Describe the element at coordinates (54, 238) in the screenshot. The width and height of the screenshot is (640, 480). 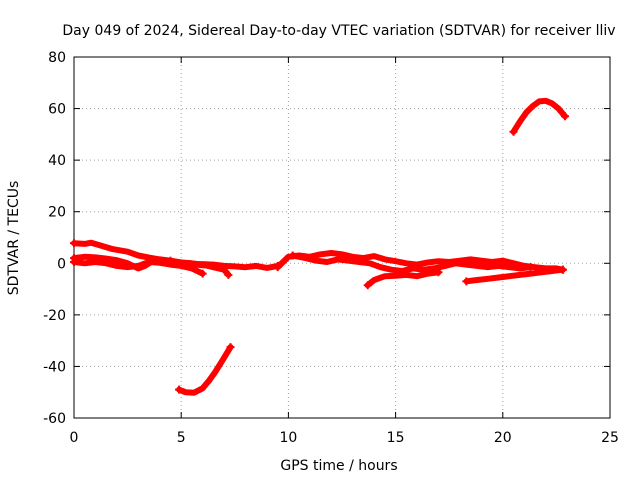
I see `y-axis-tick-labels: -60 -40 -20 0 20 40 60 80` at that location.